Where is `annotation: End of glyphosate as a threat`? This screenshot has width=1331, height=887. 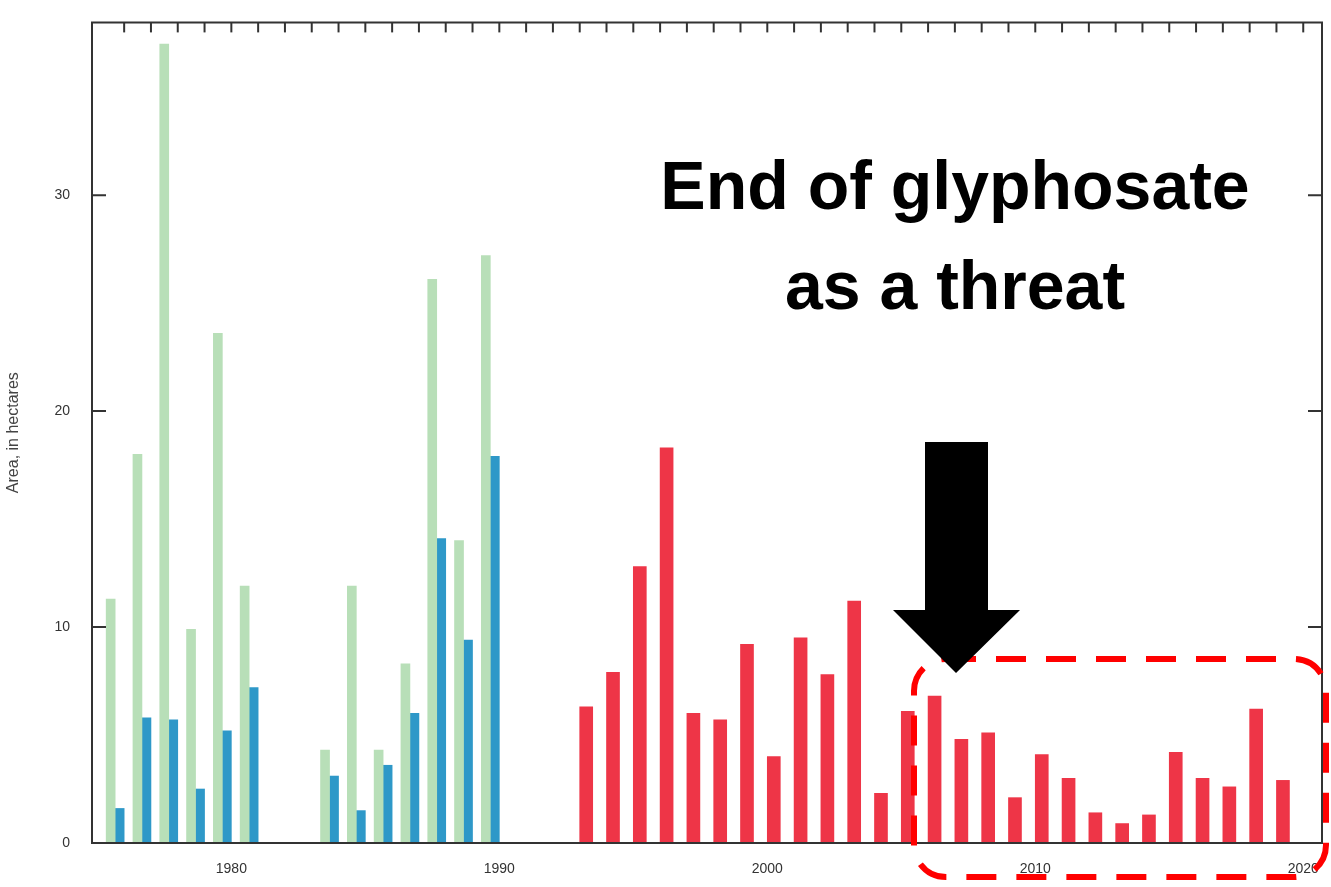 annotation: End of glyphosate as a threat is located at coordinates (955, 235).